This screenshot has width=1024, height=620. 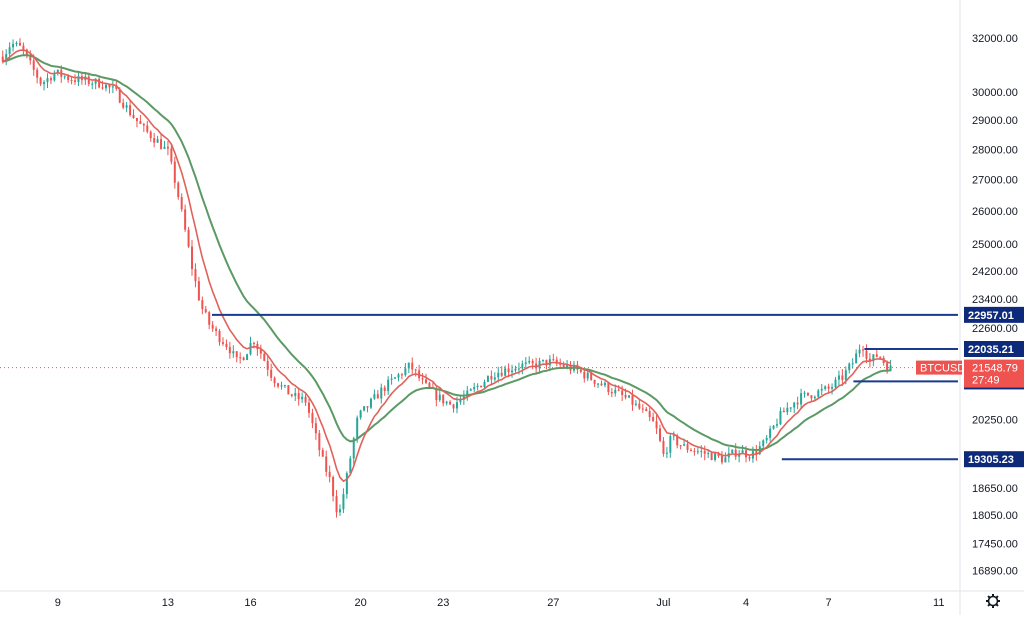 I want to click on x-tick-label: 16, so click(x=250, y=603).